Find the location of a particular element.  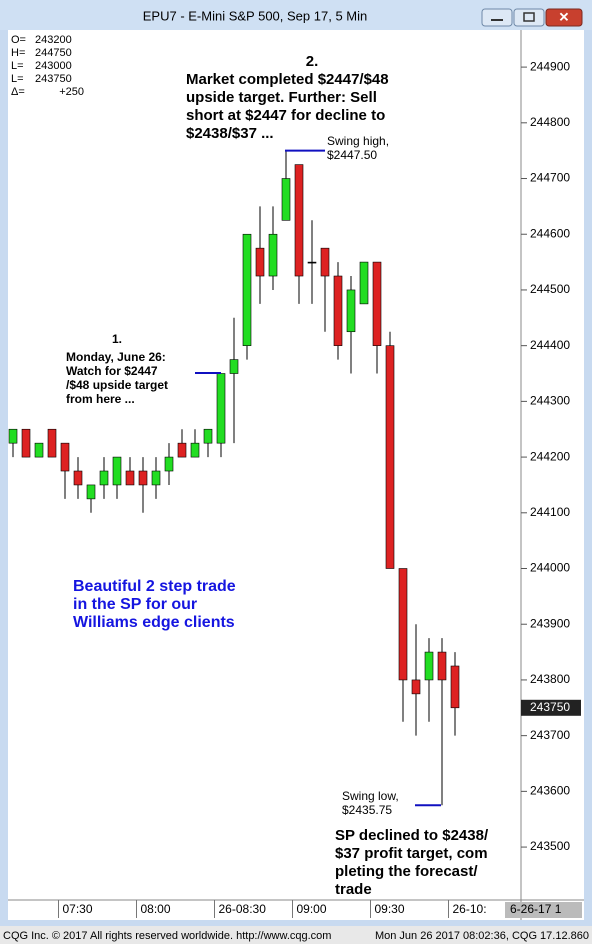

close-icon: ✕ is located at coordinates (564, 16).